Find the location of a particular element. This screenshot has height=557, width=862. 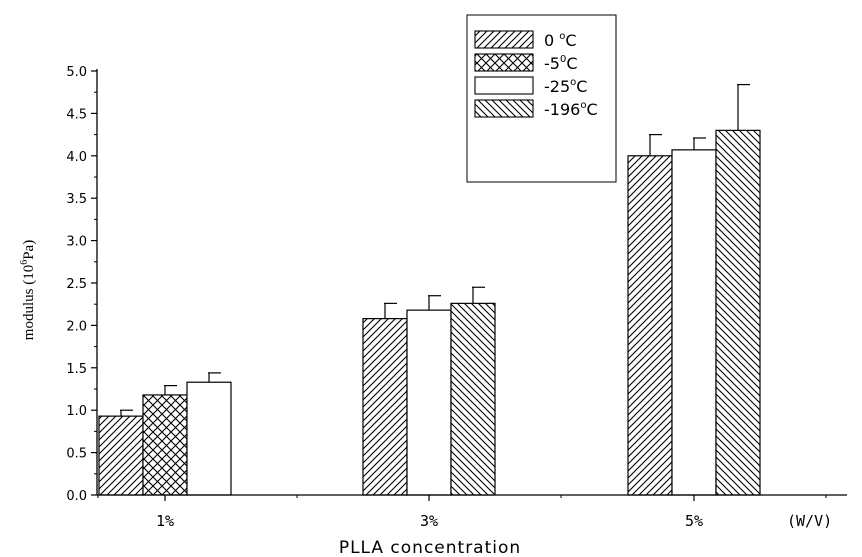

y-tick-label: 3.0 is located at coordinates (76, 242).